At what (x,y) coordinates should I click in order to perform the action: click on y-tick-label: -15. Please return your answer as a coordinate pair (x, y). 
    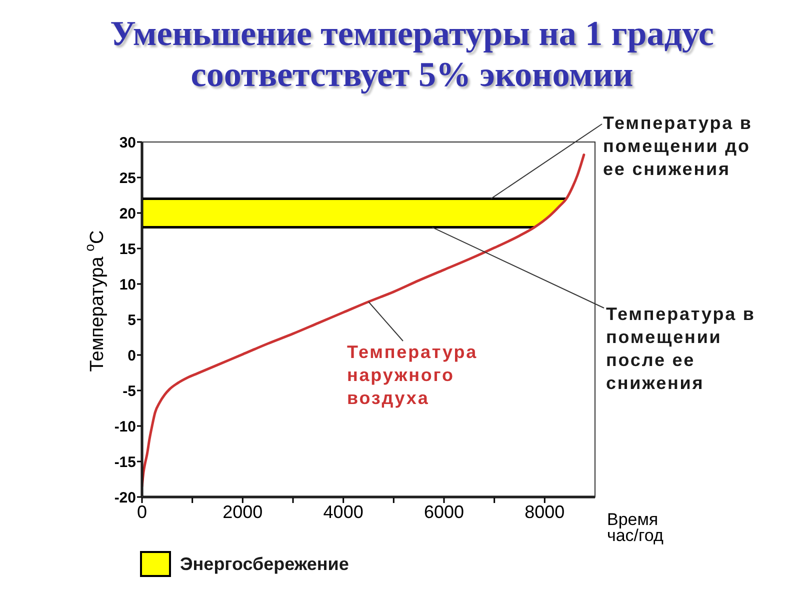
    Looking at the image, I should click on (125, 462).